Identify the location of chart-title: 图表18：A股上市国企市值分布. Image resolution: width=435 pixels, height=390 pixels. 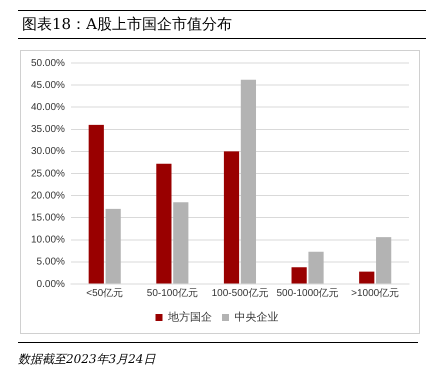
(222, 24).